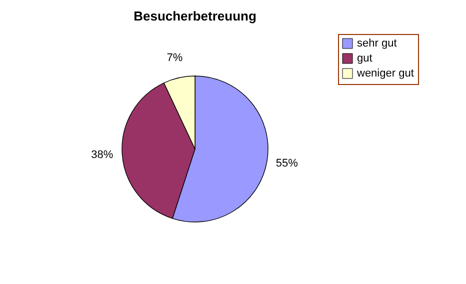 Image resolution: width=466 pixels, height=284 pixels. Describe the element at coordinates (174, 58) in the screenshot. I see `data-label: 7%` at that location.